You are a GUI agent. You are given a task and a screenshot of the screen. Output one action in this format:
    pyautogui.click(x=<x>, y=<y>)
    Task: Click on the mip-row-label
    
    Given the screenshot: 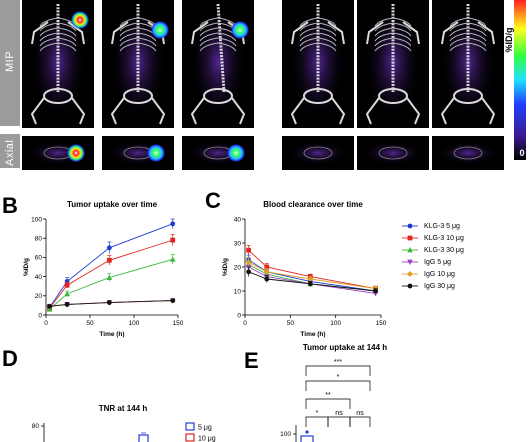 What is the action you would take?
    pyautogui.click(x=10, y=63)
    